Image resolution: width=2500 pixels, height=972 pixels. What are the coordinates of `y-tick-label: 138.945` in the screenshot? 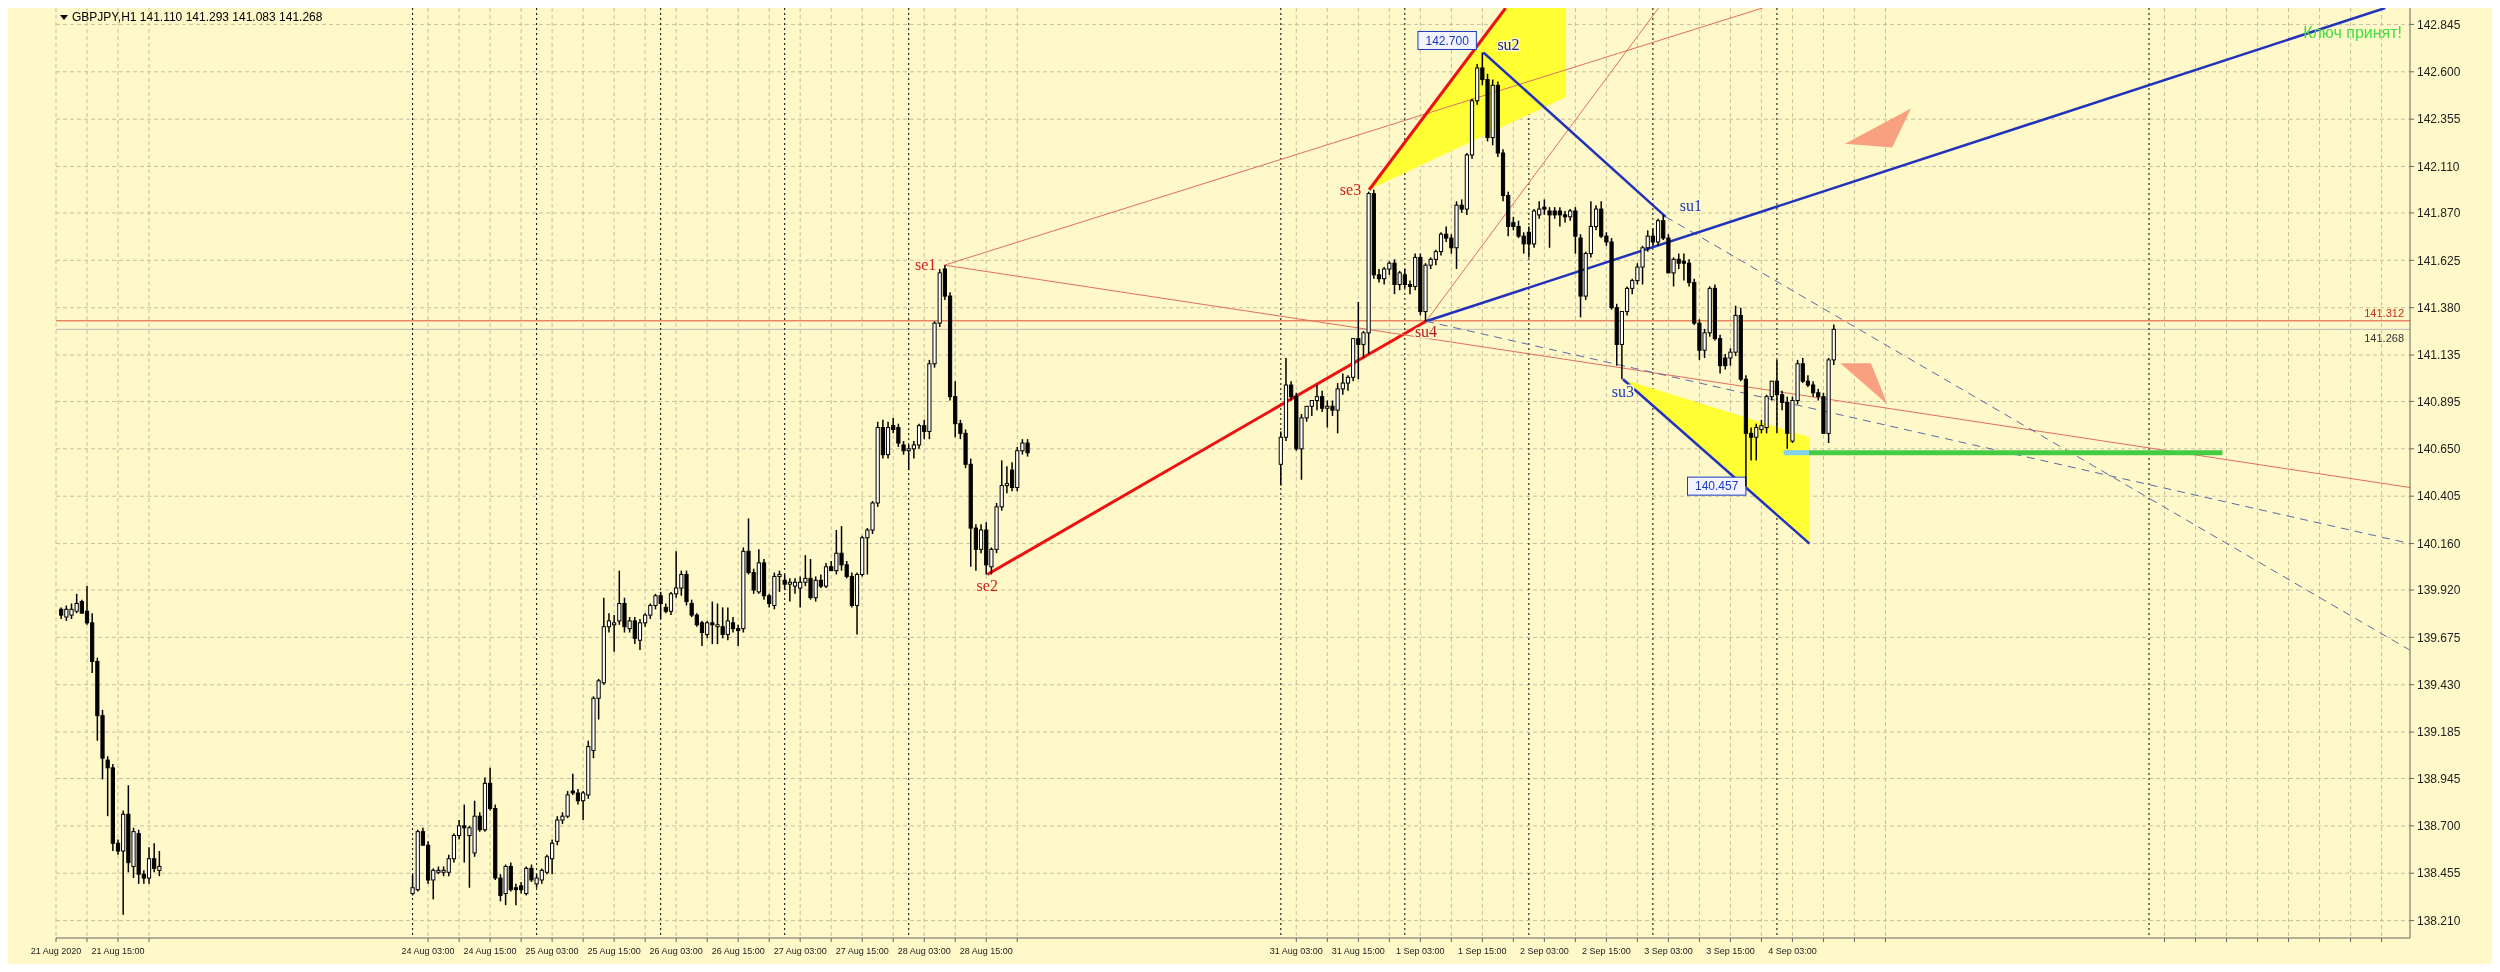 It's located at (2439, 778).